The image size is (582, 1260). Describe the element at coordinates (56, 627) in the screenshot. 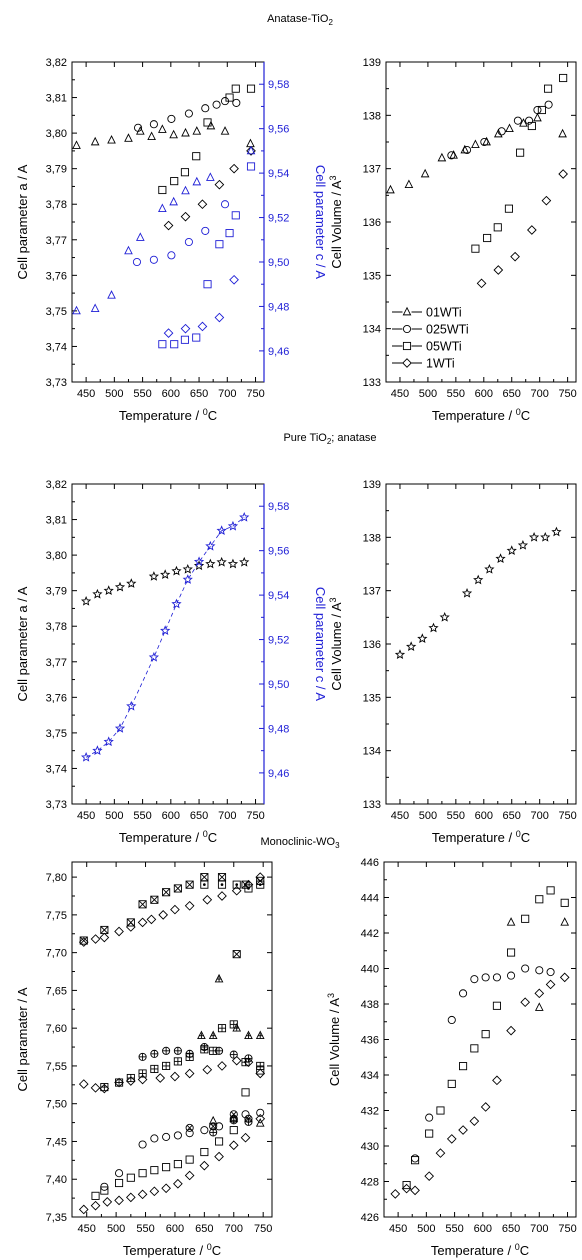

I see `y-tick-label: 3,78` at that location.